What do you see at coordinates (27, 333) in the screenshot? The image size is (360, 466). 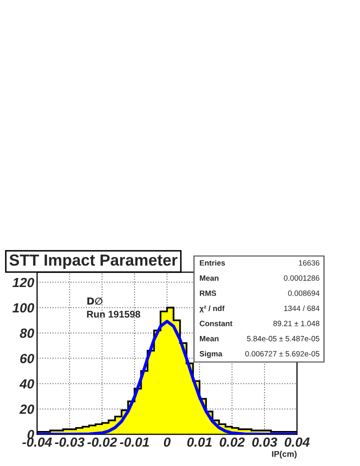 I see `y-tick-label: 80` at bounding box center [27, 333].